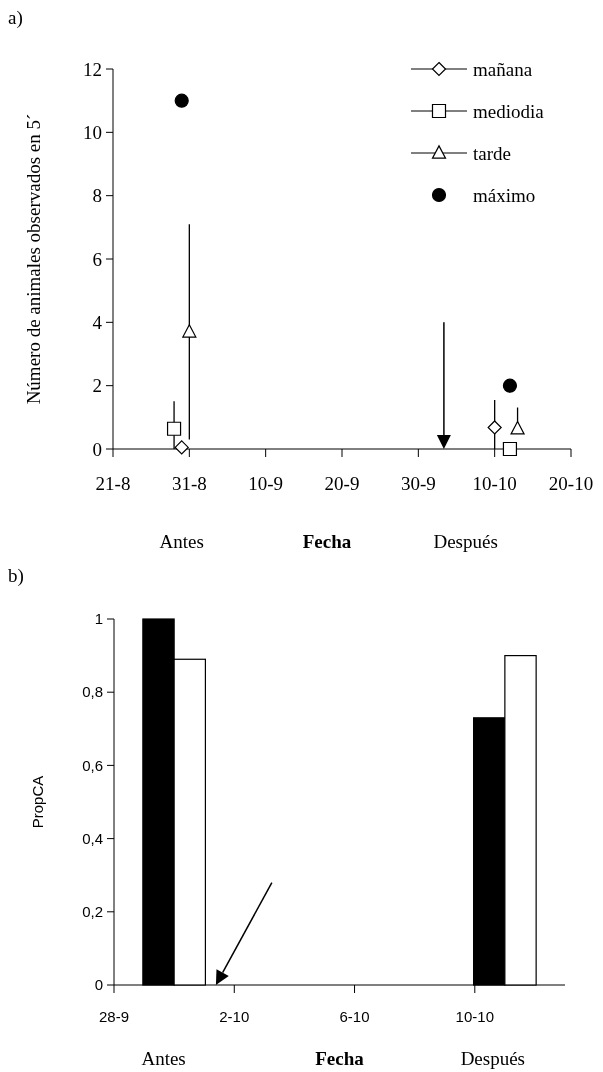 The width and height of the screenshot is (603, 1072). What do you see at coordinates (98, 619) in the screenshot?
I see `y-tick-label: 1` at bounding box center [98, 619].